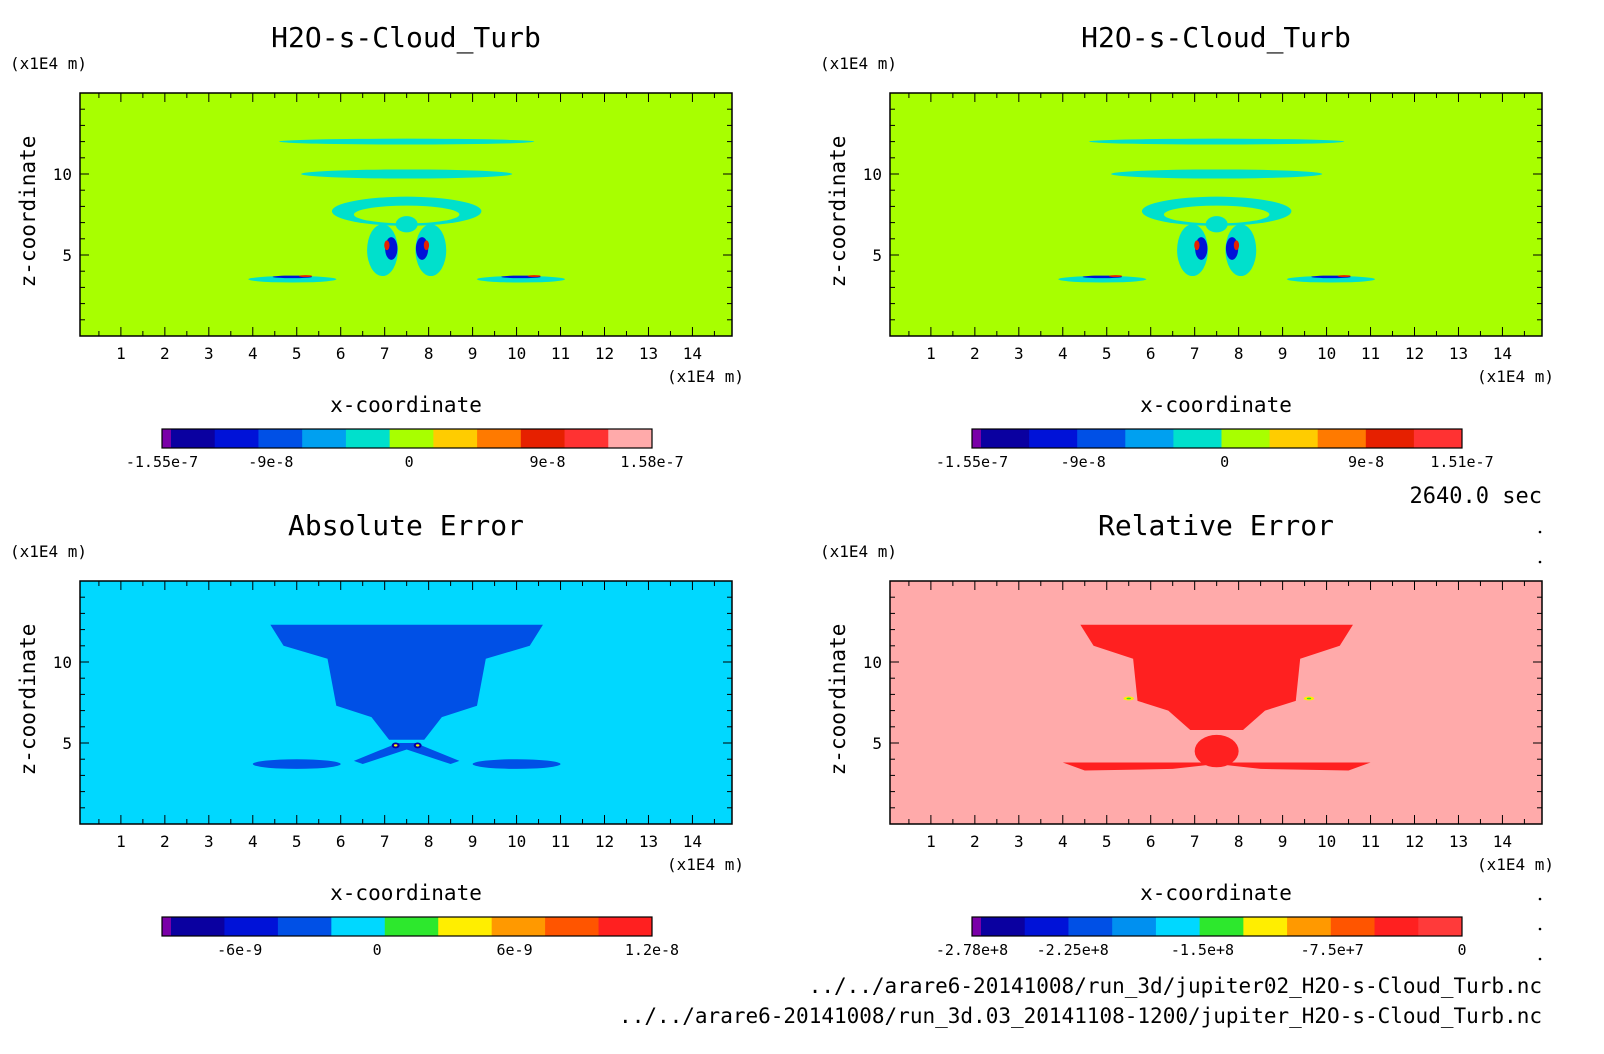  What do you see at coordinates (1216, 405) in the screenshot?
I see `x-axis-label: x-coordinate` at bounding box center [1216, 405].